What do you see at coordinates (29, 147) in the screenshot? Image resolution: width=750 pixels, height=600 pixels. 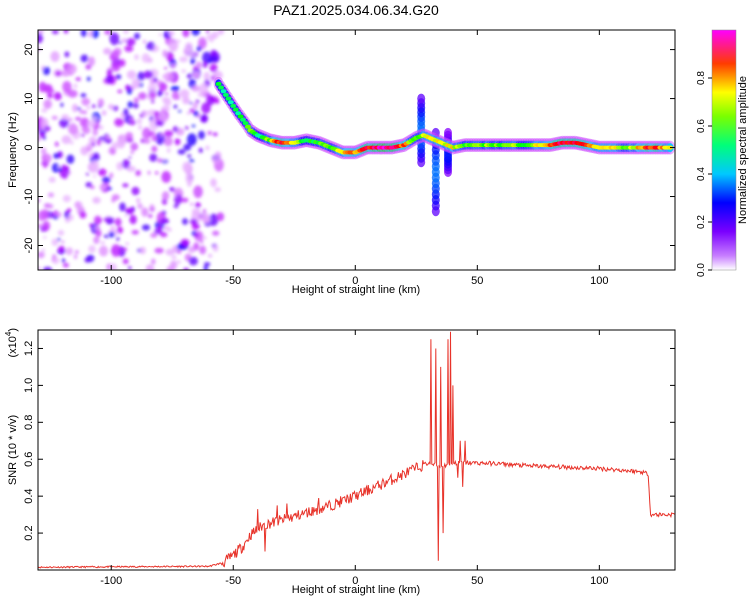 I see `y-tick-label: 0` at bounding box center [29, 147].